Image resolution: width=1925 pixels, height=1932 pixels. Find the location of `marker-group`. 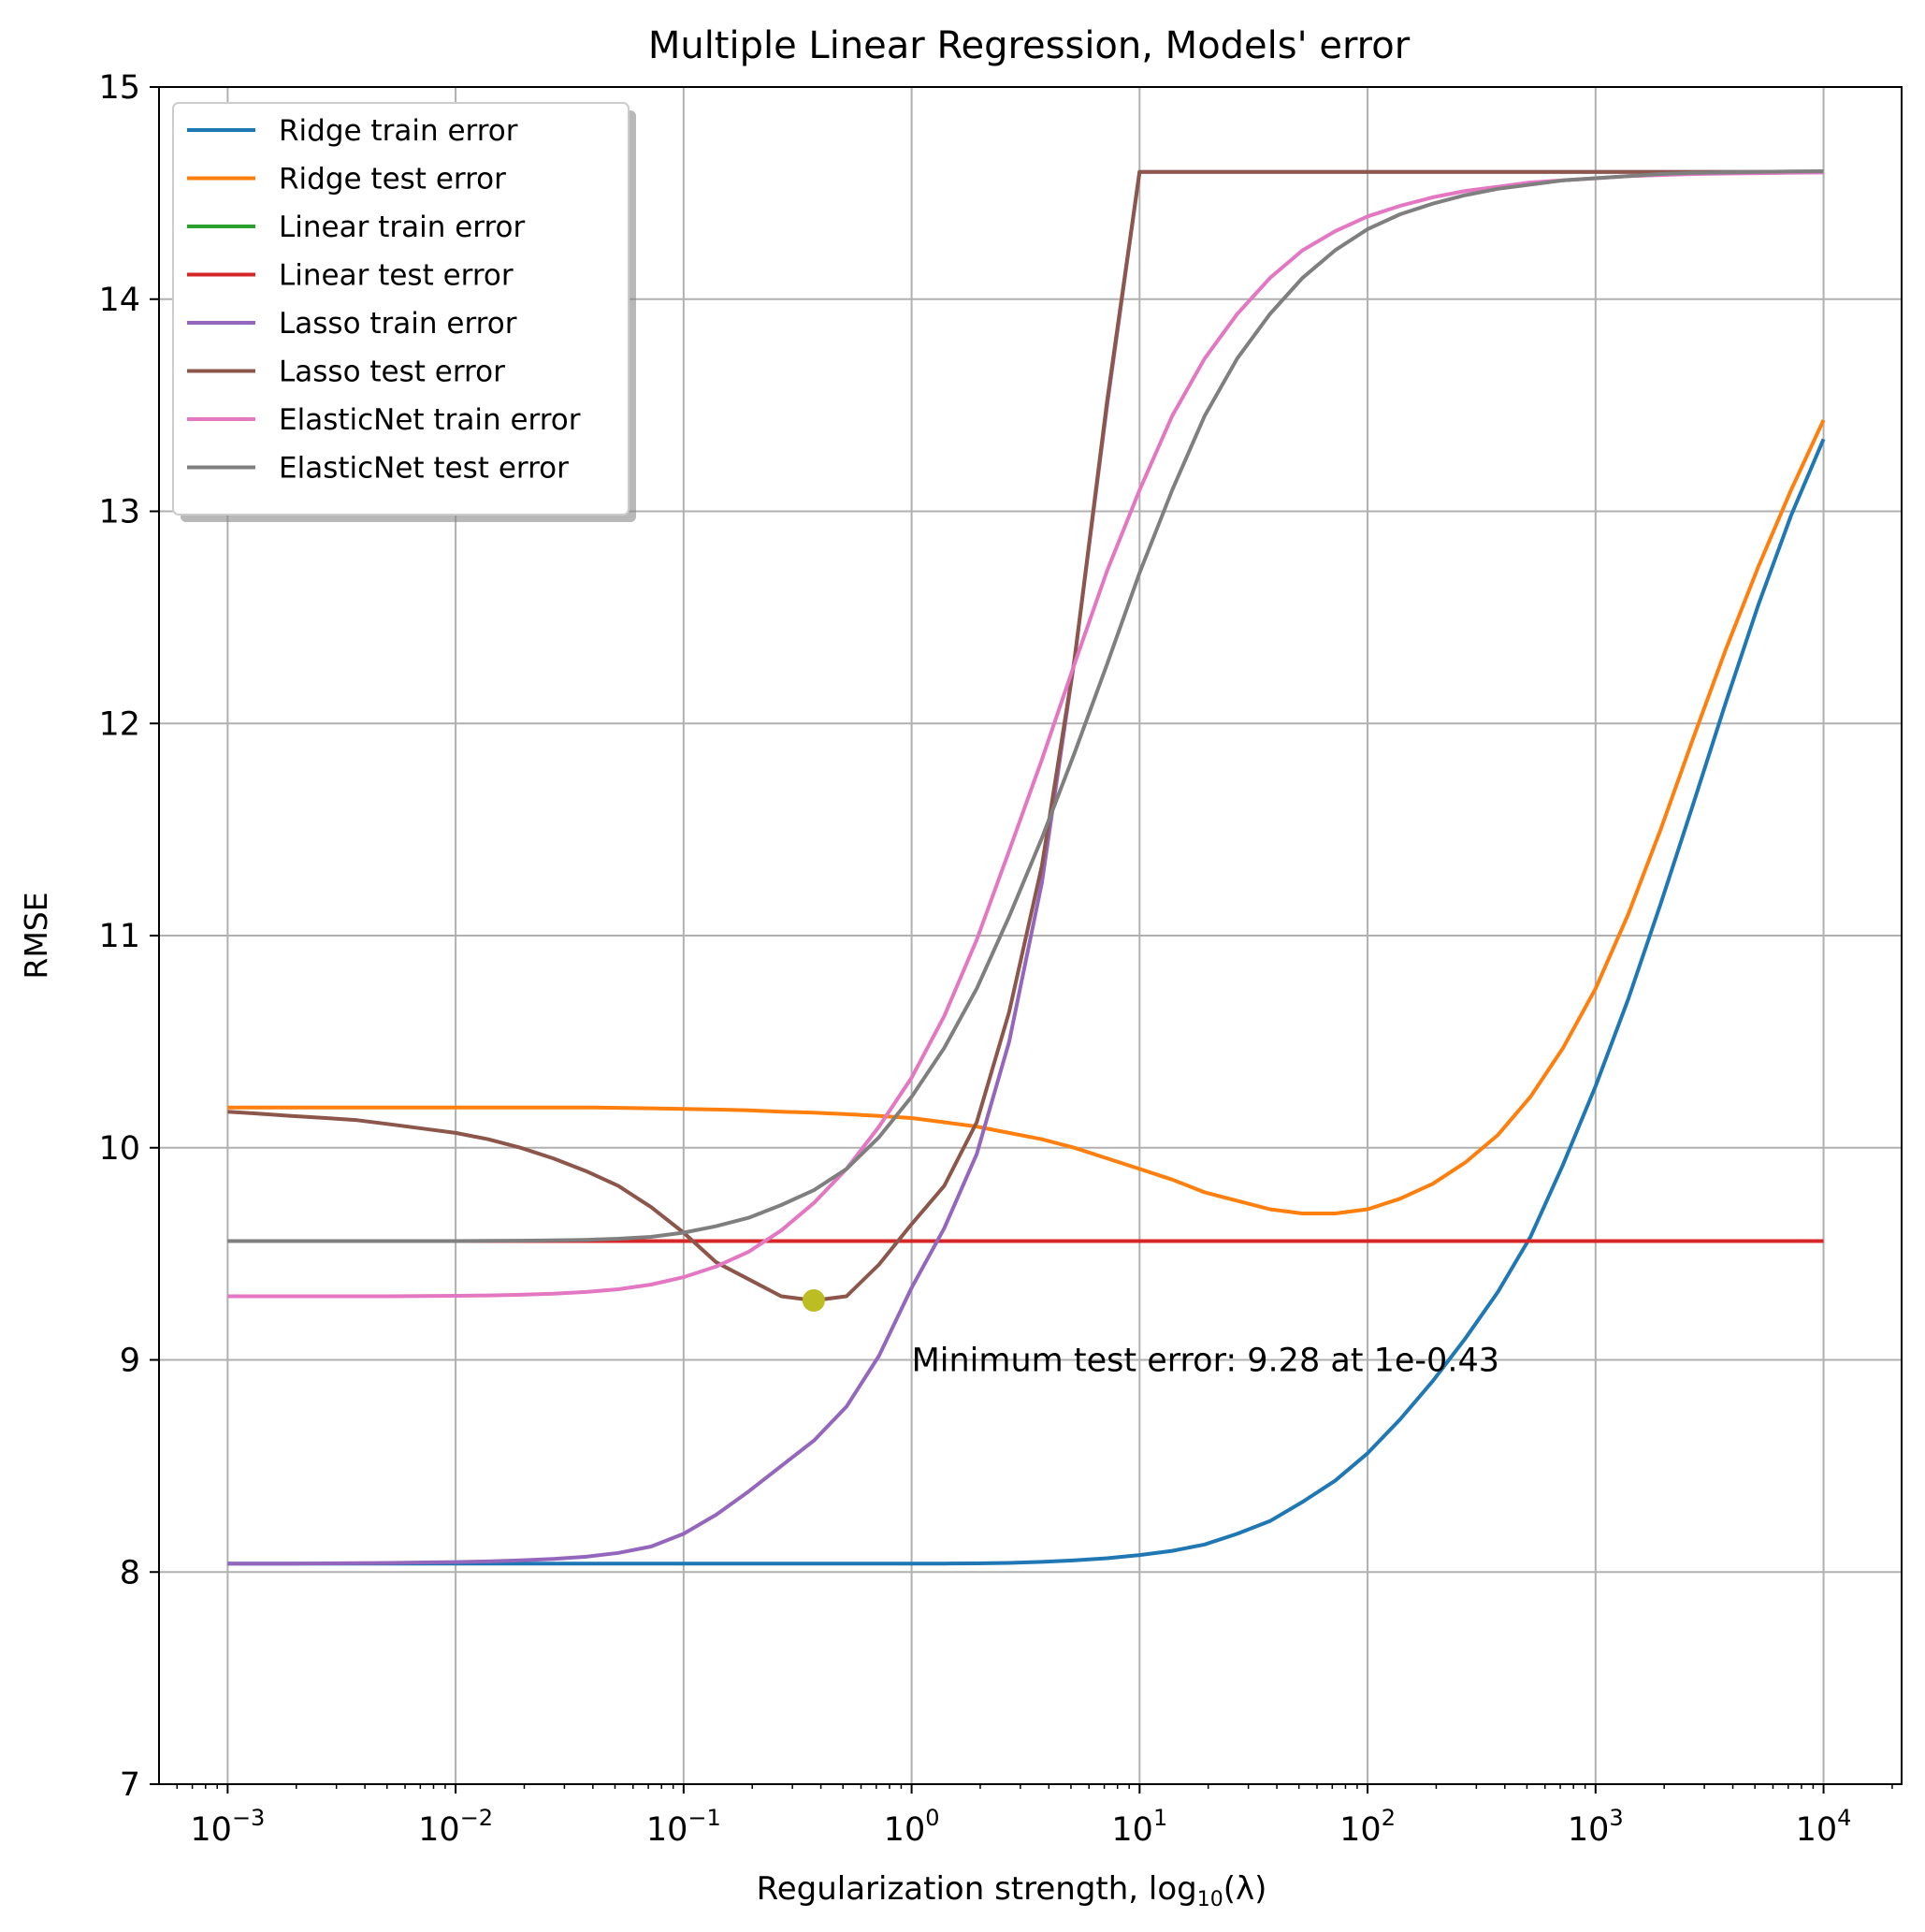

marker-group is located at coordinates (814, 1301).